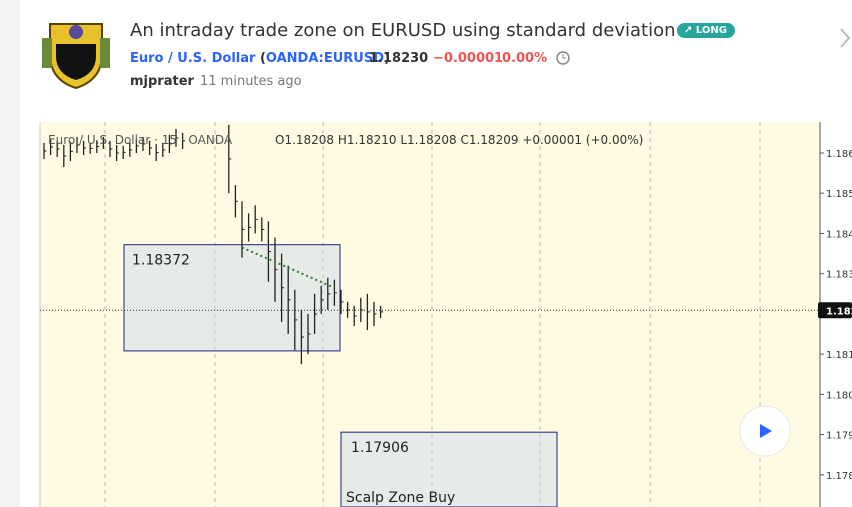 This screenshot has width=852, height=507. I want to click on legend-symbol: Euro / U.S. Dollar · 15 · OANDA, so click(140, 140).